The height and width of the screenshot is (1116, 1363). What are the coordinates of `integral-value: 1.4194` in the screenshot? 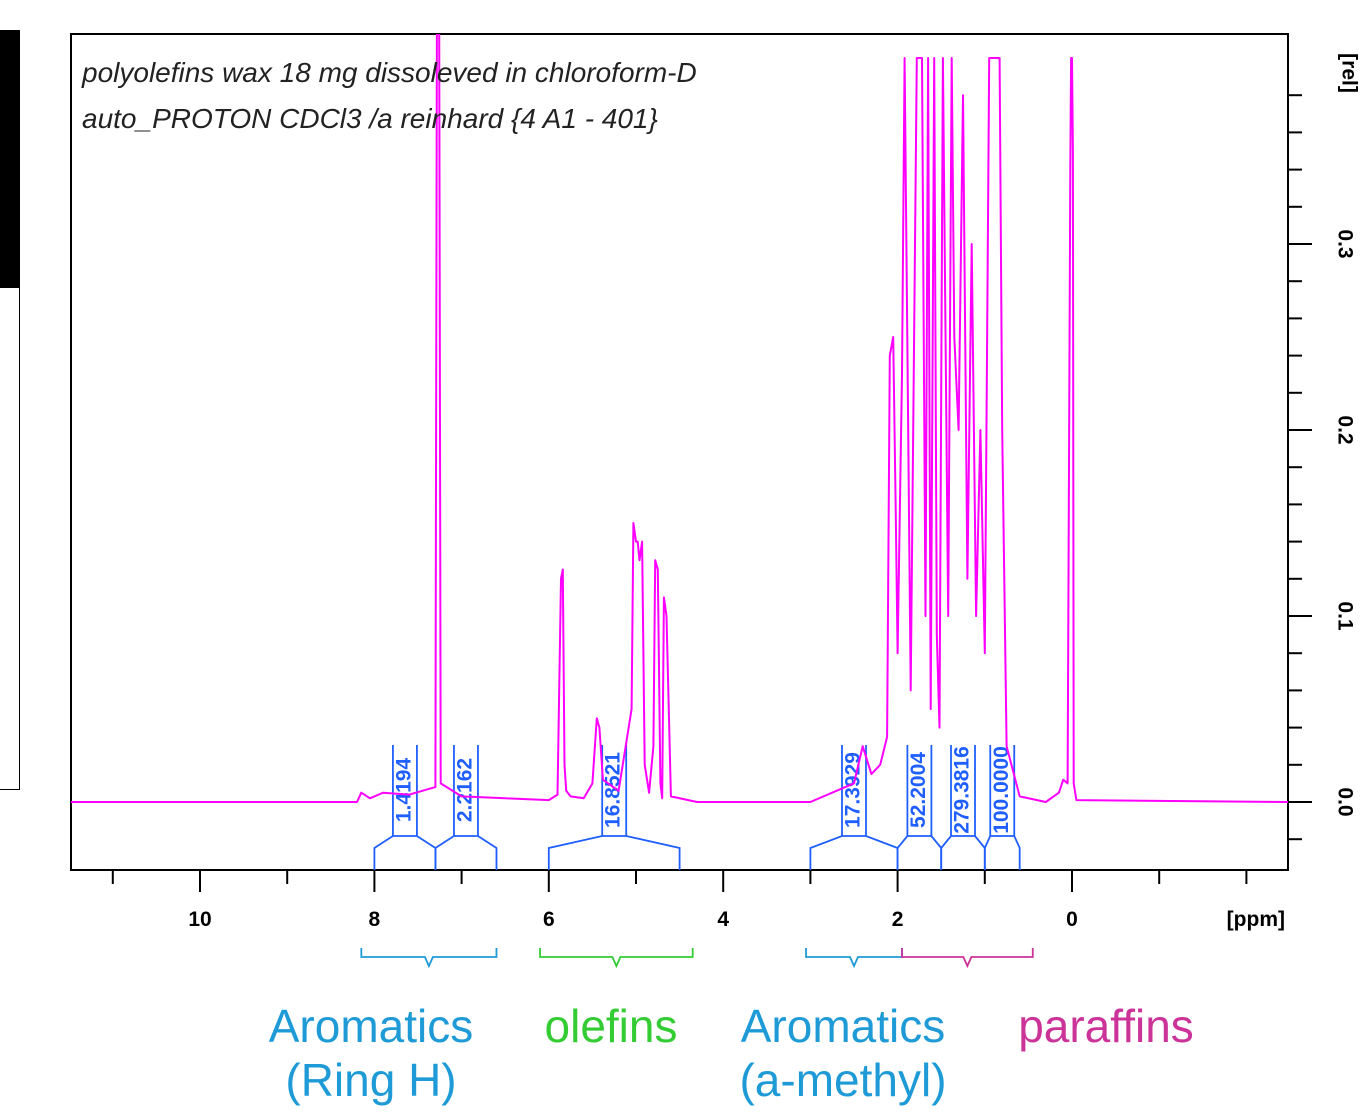 It's located at (403, 790).